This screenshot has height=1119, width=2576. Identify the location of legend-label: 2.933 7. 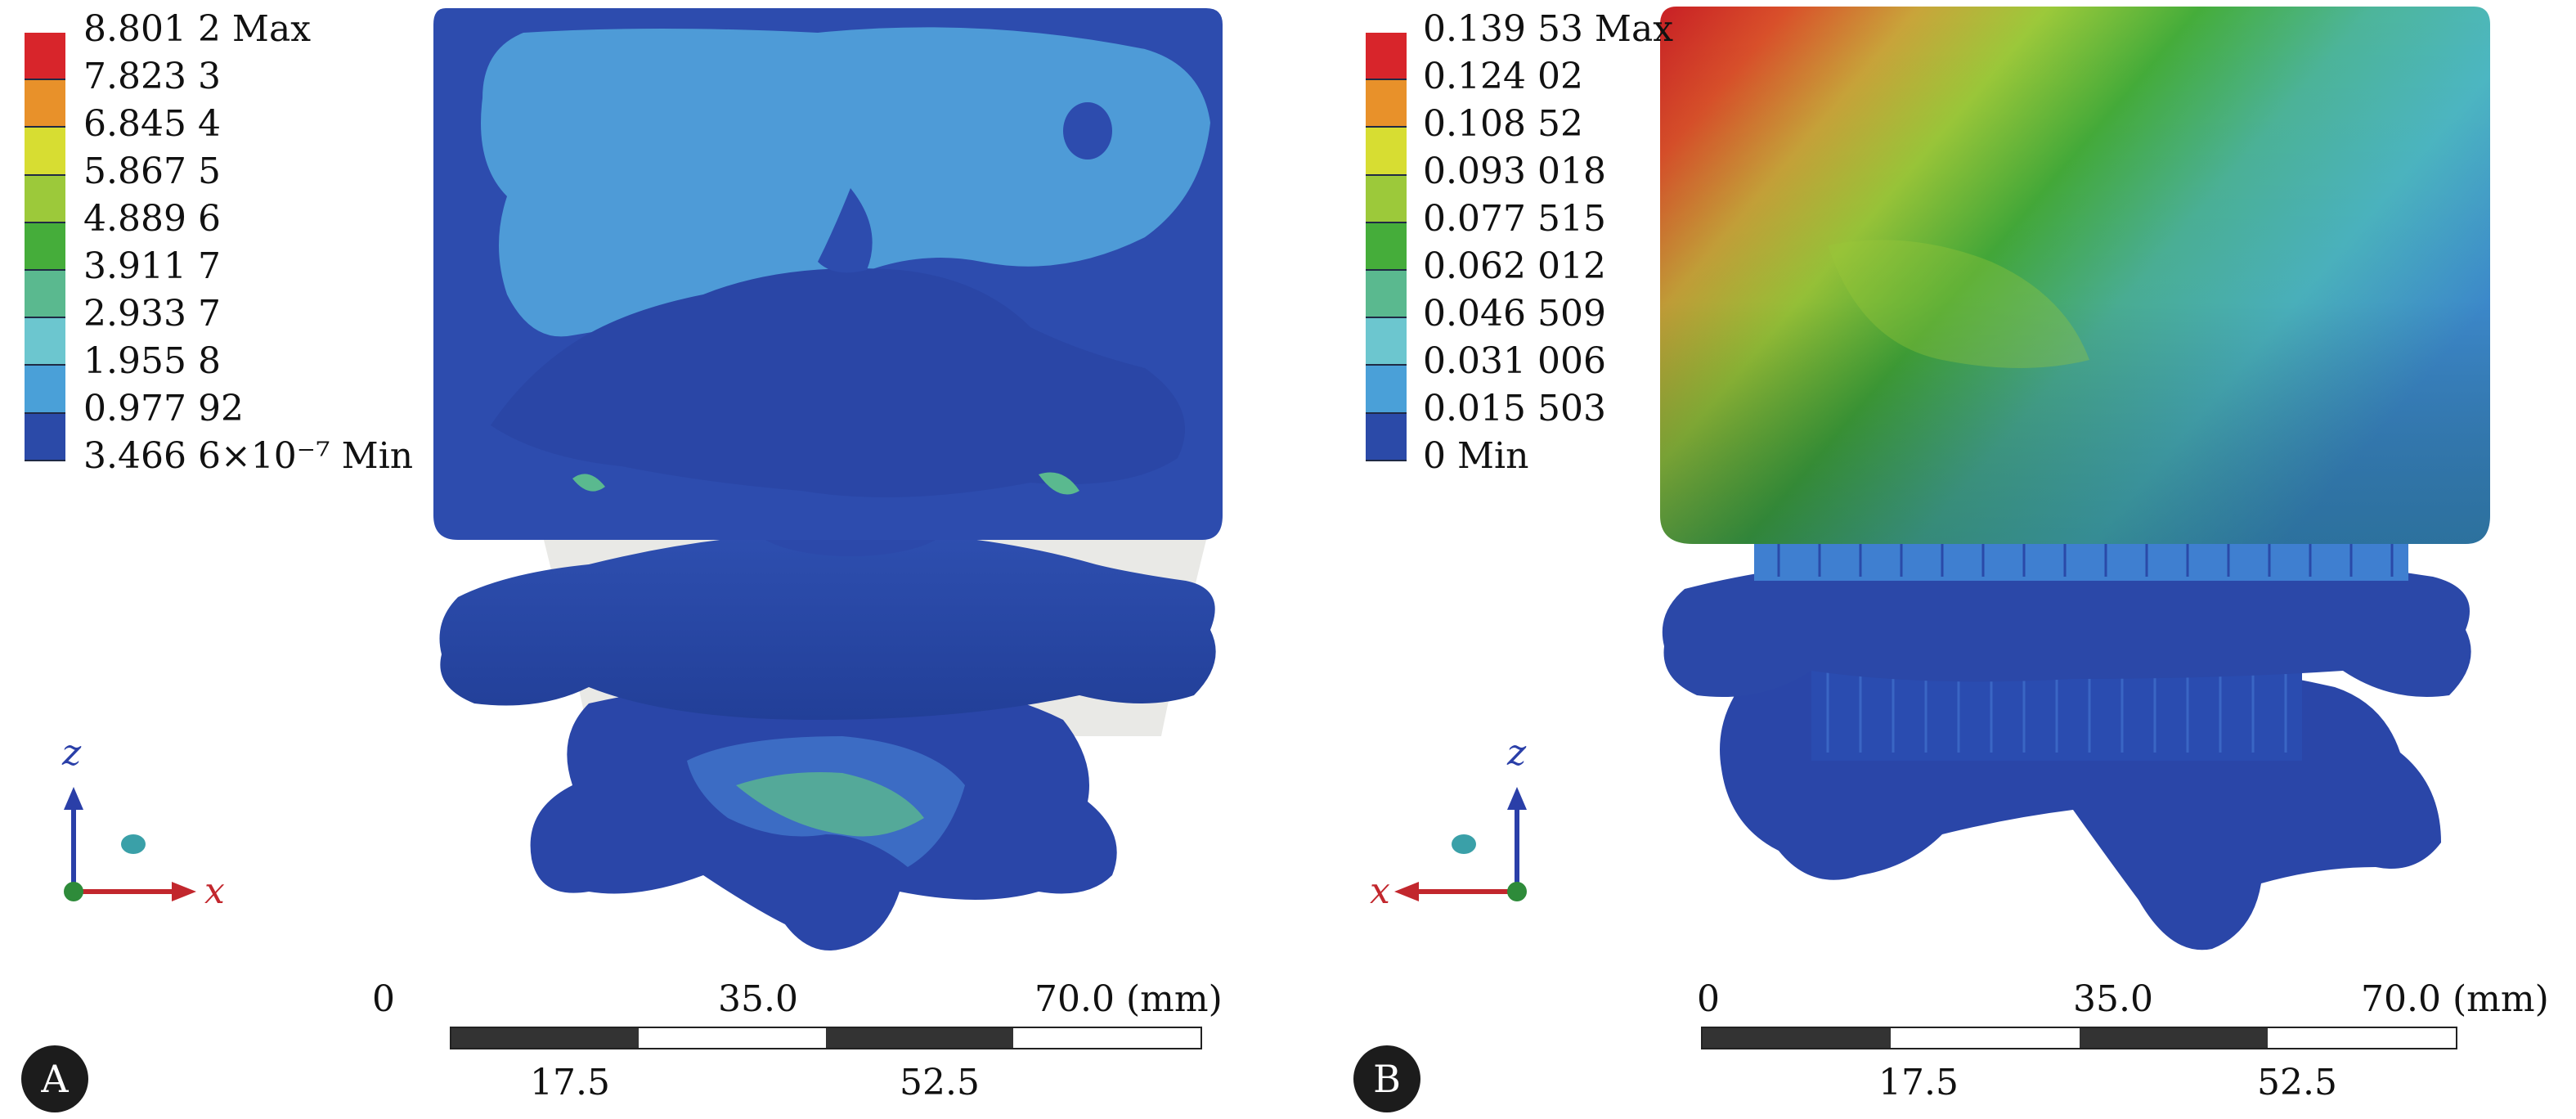
(152, 314).